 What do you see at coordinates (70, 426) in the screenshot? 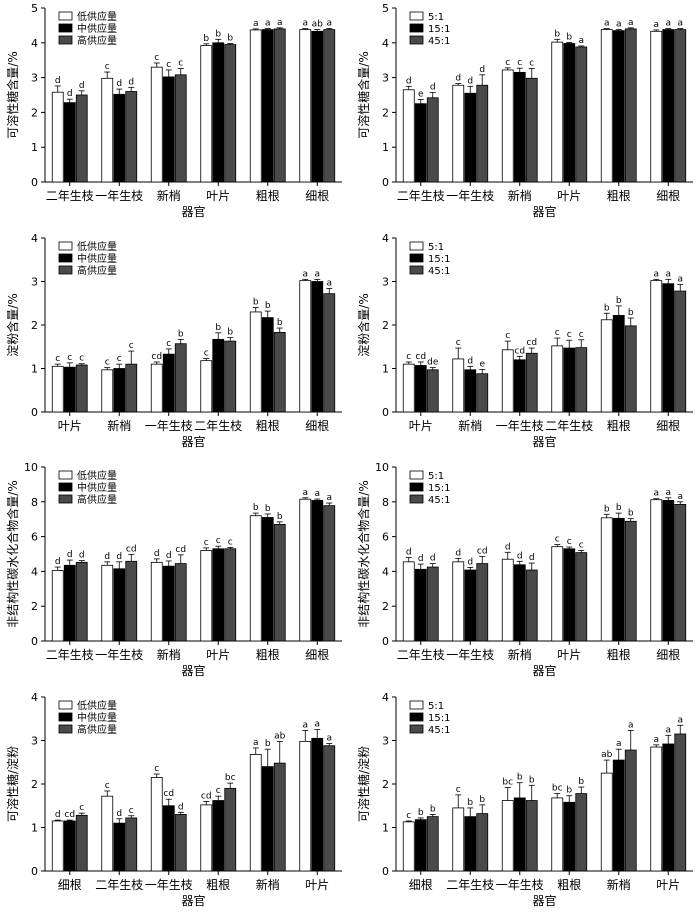
I see `x-tick-label: 叶片` at bounding box center [70, 426].